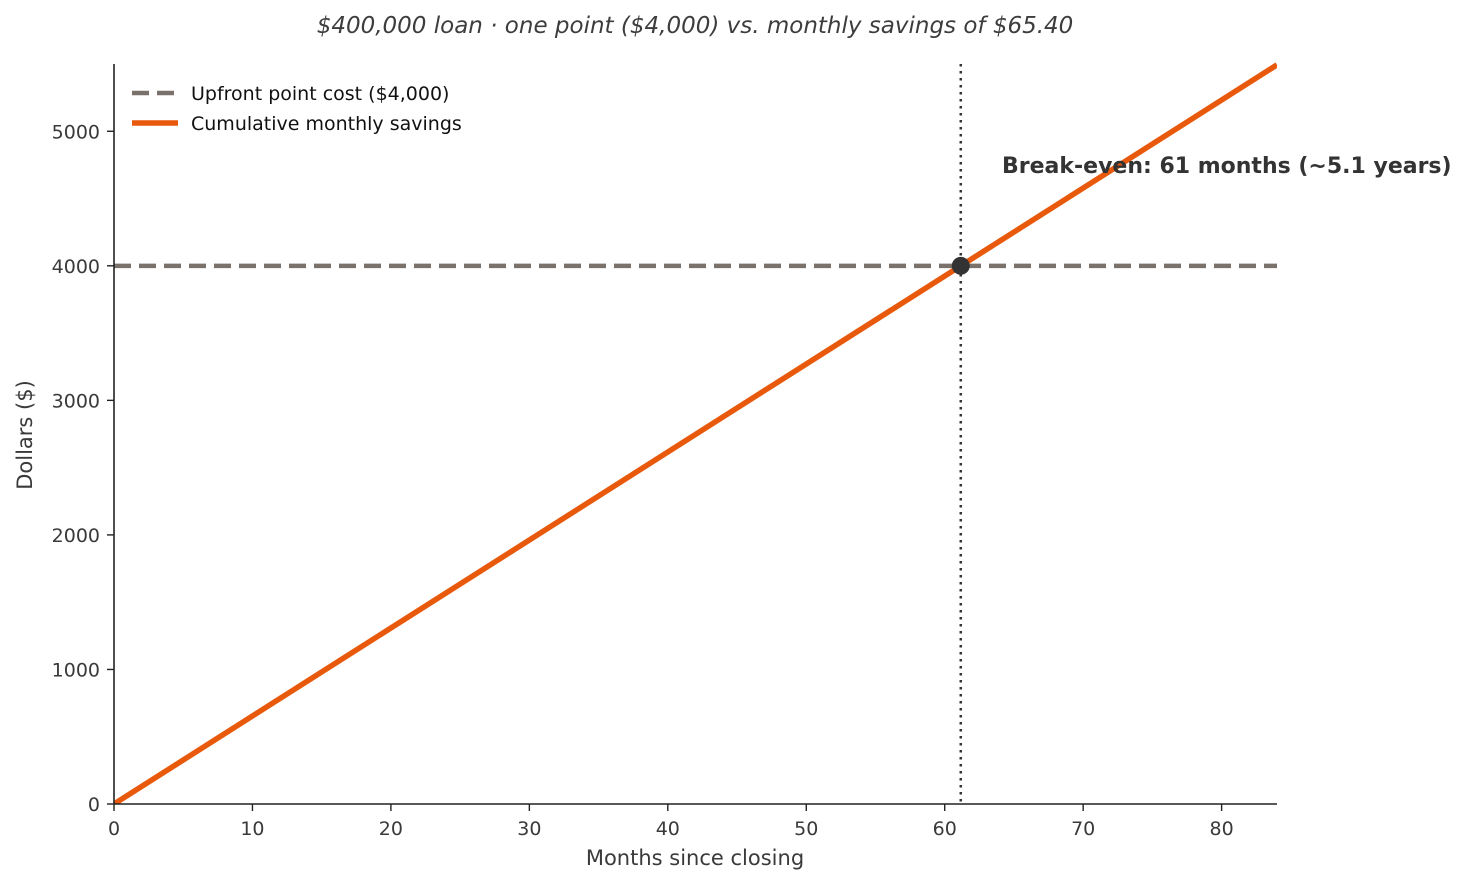  What do you see at coordinates (76, 536) in the screenshot?
I see `y-tick-label: 2000` at bounding box center [76, 536].